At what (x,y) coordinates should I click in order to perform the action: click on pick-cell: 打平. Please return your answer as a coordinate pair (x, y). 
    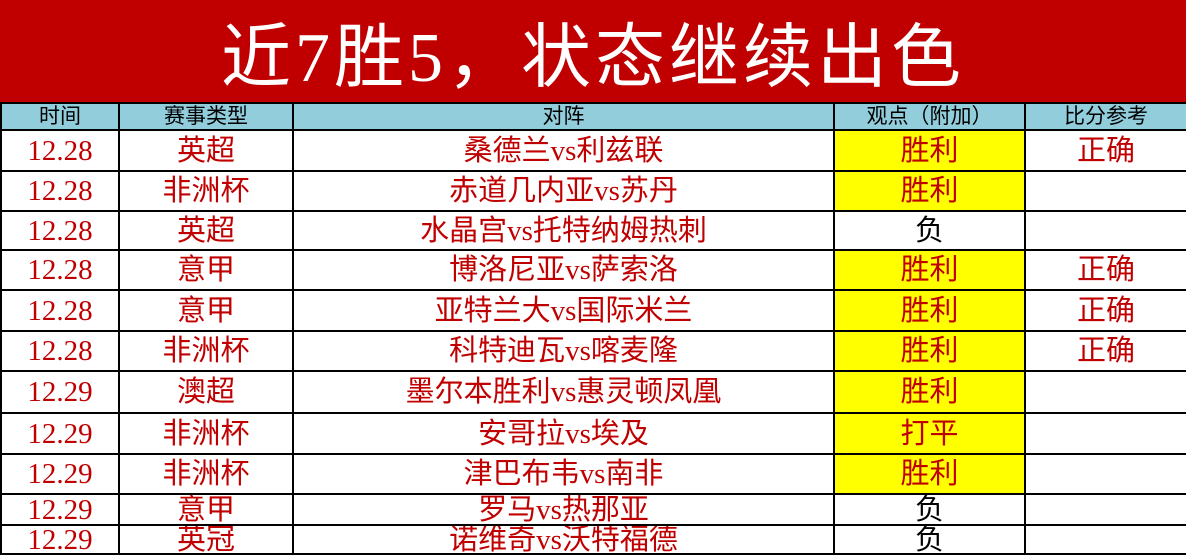
    Looking at the image, I should click on (929, 433).